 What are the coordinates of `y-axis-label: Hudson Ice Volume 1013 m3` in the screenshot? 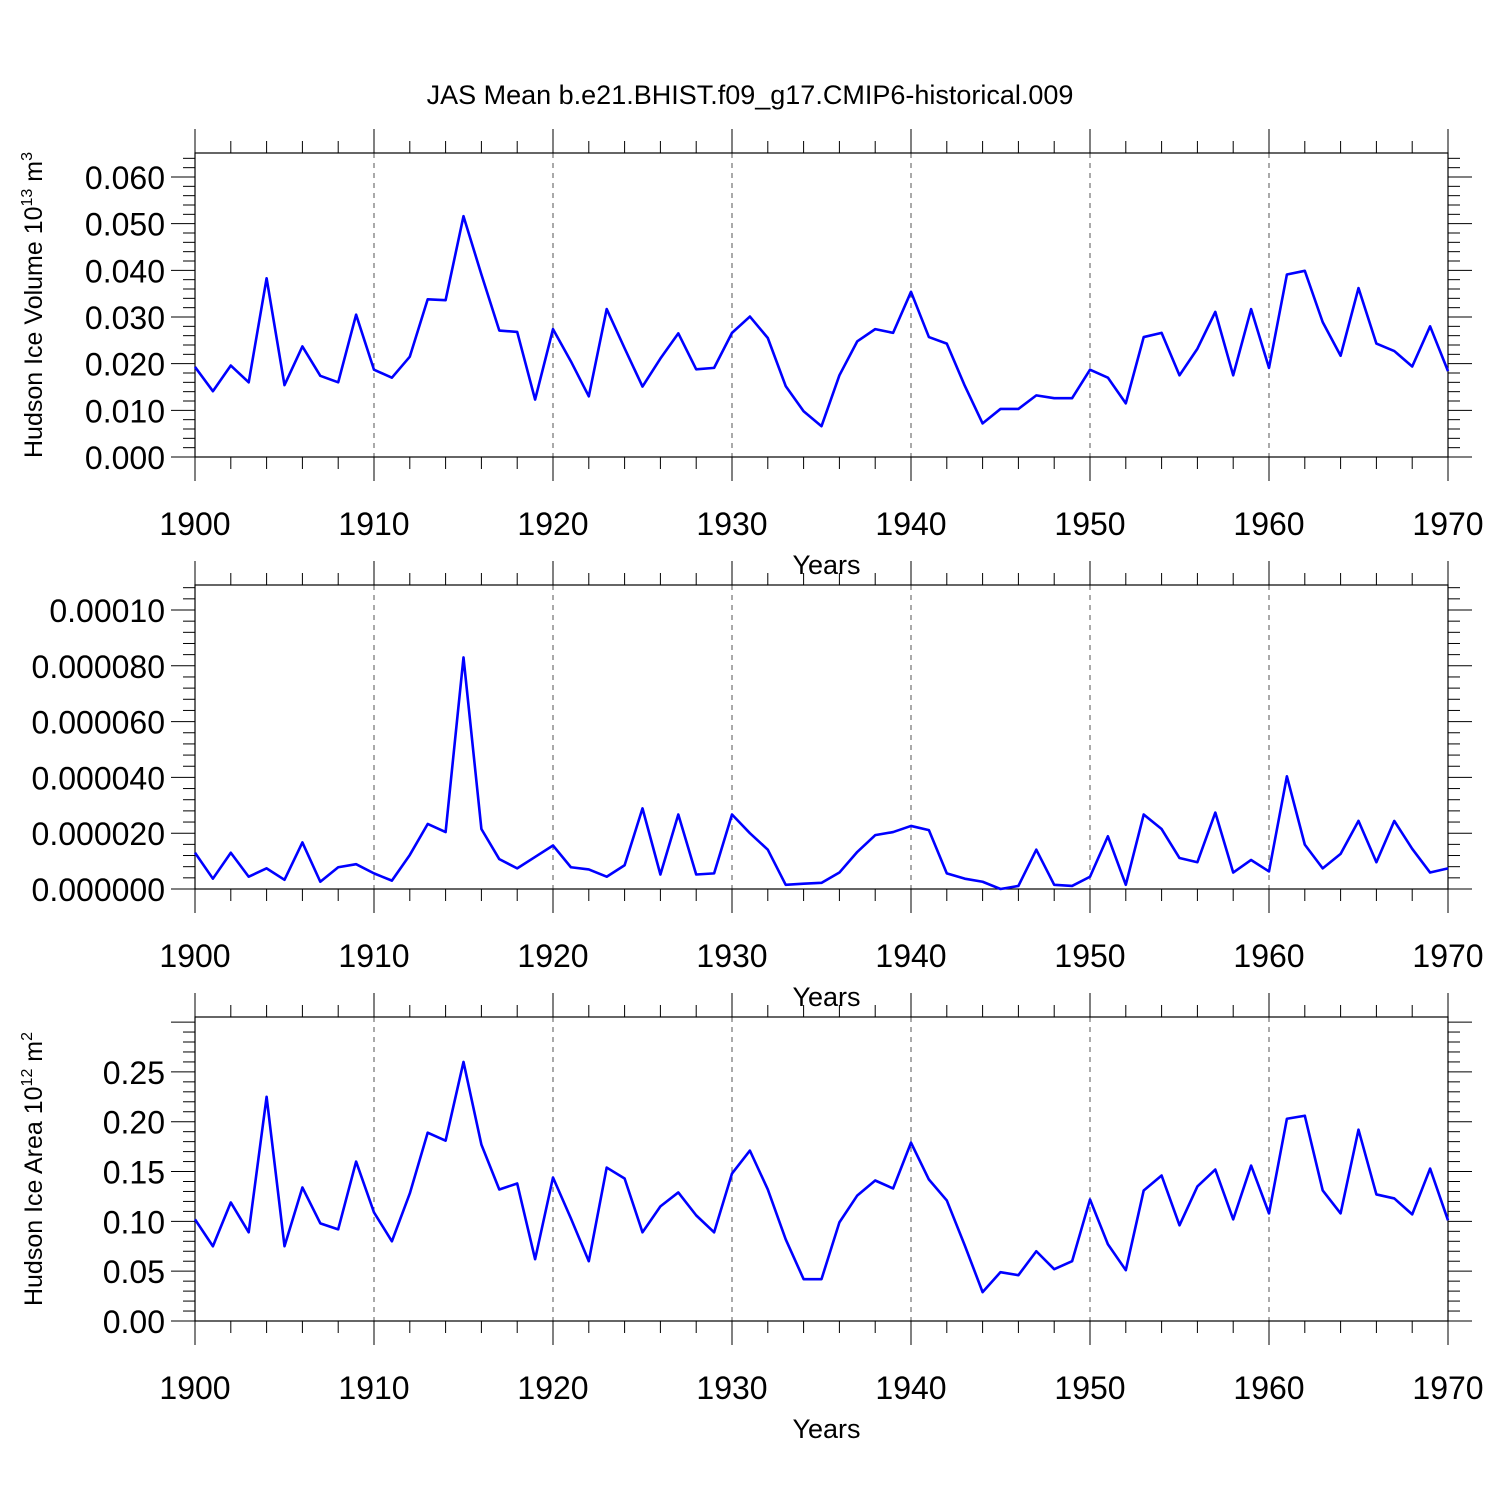 It's located at (33, 305).